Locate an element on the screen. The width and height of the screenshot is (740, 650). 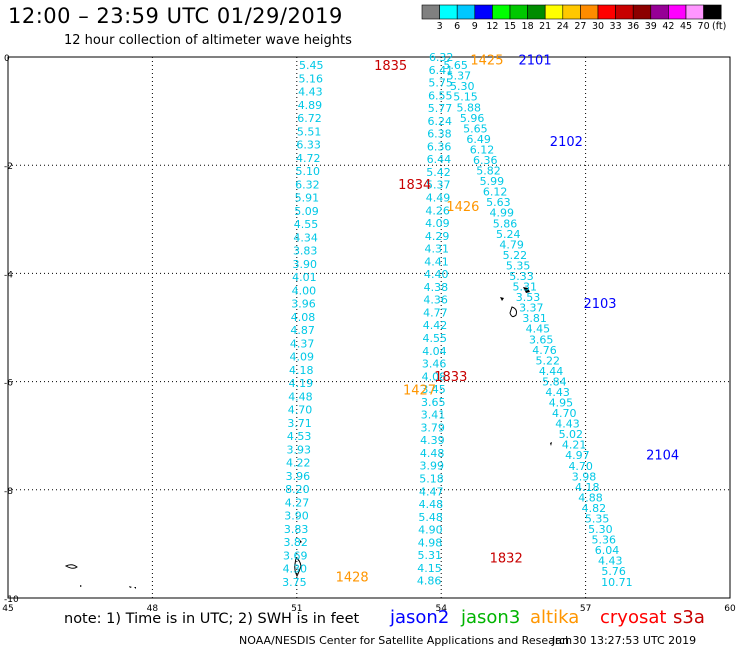
wave-height-value: 4.38 is located at coordinates (436, 287).